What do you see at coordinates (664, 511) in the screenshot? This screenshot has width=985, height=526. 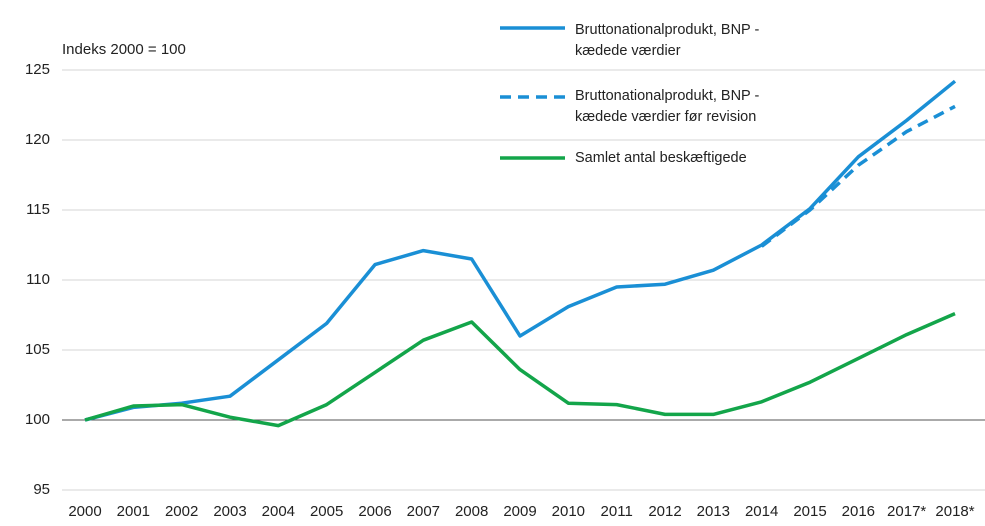 I see `x-tick-label: 2012` at bounding box center [664, 511].